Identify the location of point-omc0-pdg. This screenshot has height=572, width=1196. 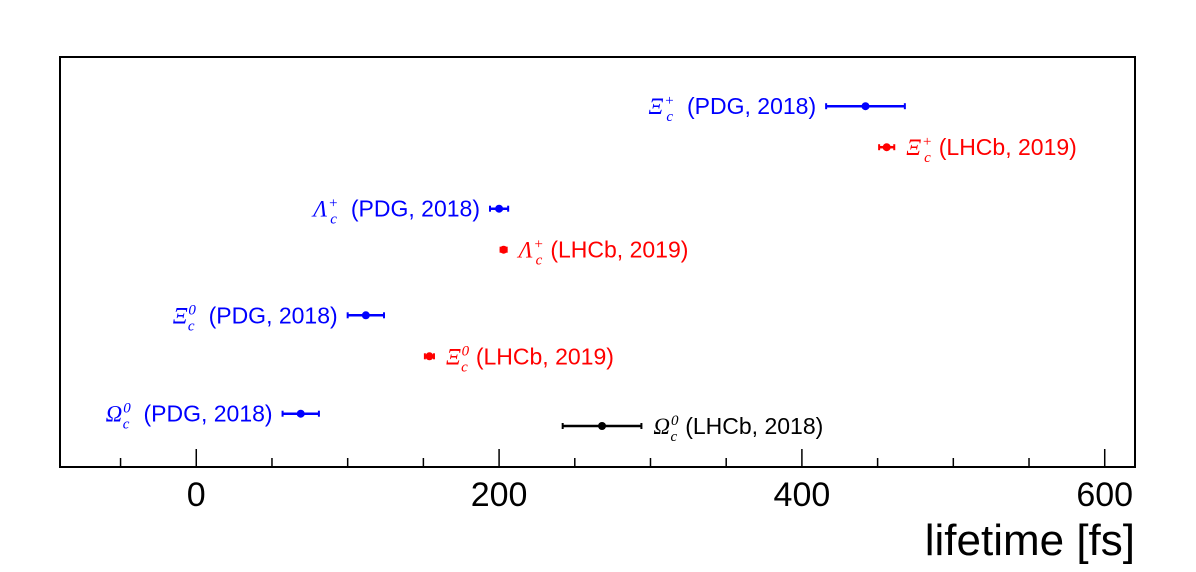
(300, 413).